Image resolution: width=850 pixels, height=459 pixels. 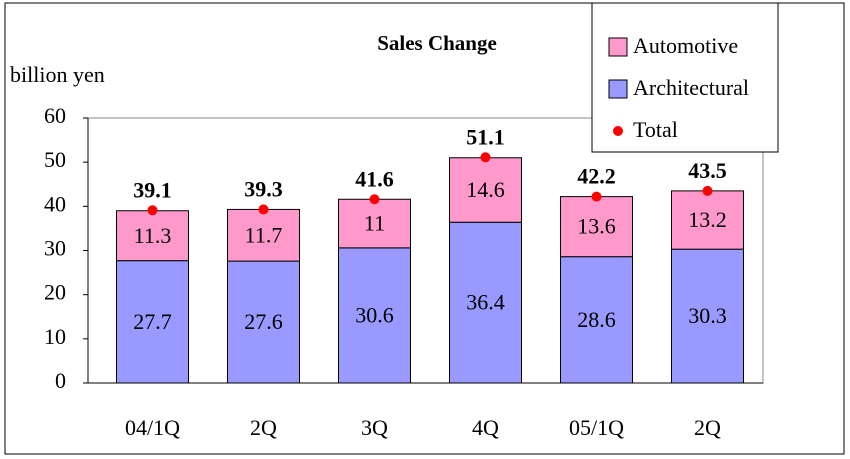 I want to click on value-label: 27.7, so click(x=152, y=321).